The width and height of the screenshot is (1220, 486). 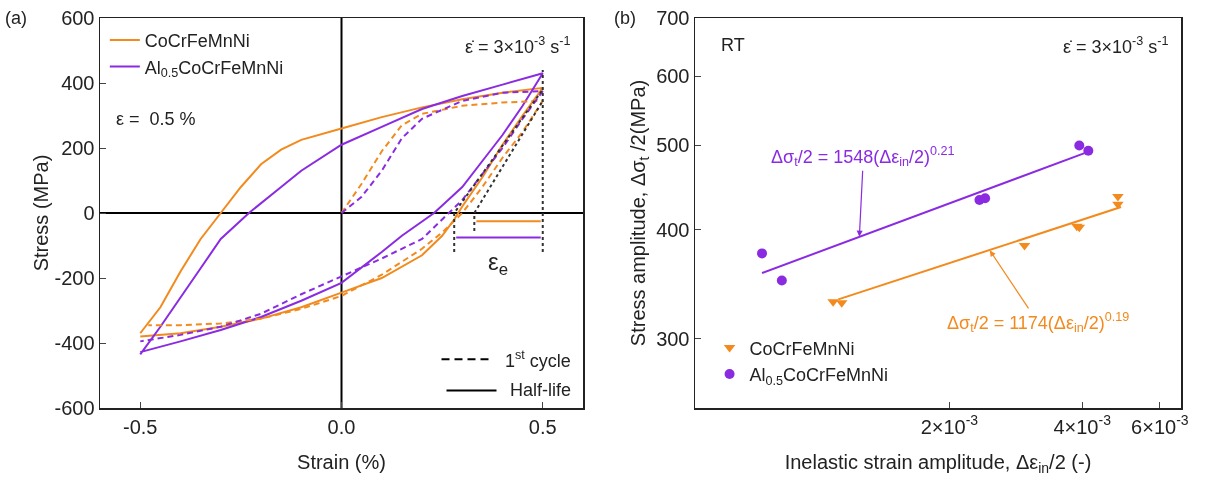 What do you see at coordinates (863, 157) in the screenshot?
I see `annotation: Δσ$_{t}$/2 = 1548(Δε$_{in}$/2)$^{0.21}$` at bounding box center [863, 157].